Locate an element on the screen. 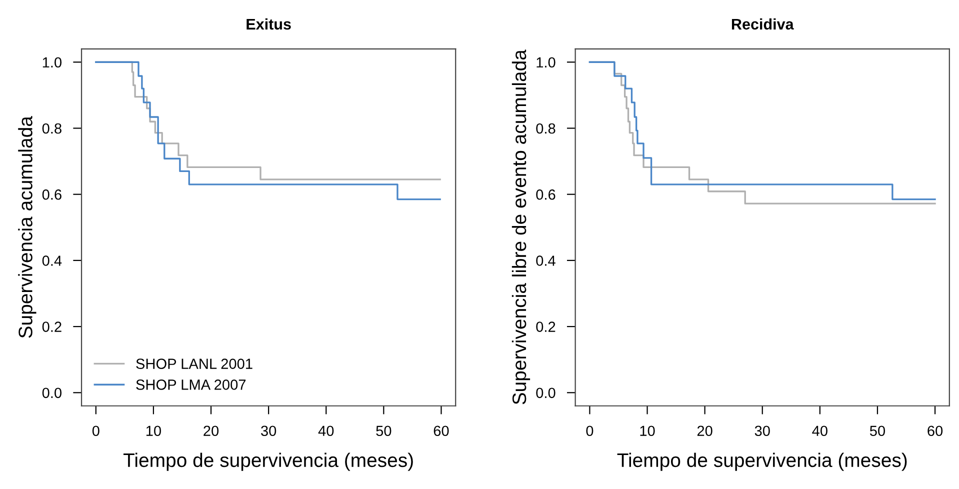 The image size is (959, 489). legend-label: SHOP LANL 2001 is located at coordinates (194, 363).